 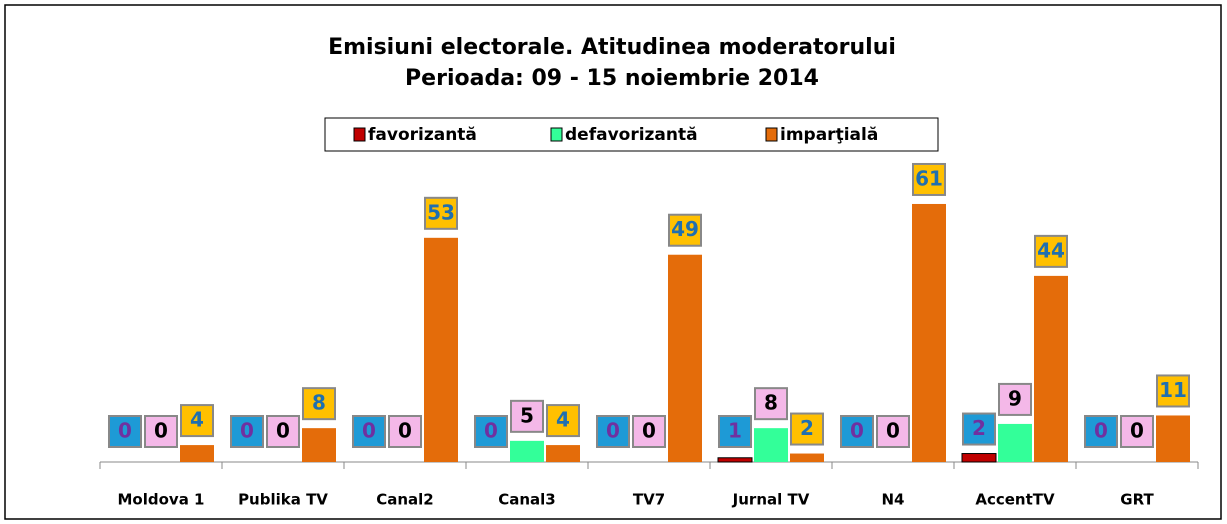 What do you see at coordinates (893, 500) in the screenshot?
I see `x-tick-label: N4` at bounding box center [893, 500].